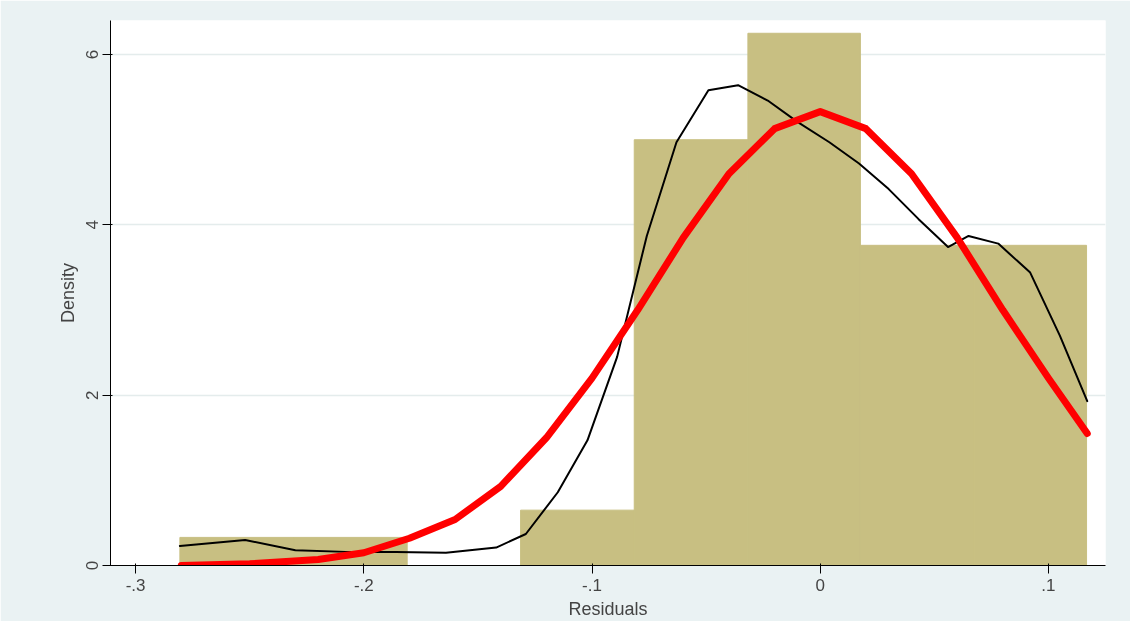 Image resolution: width=1130 pixels, height=621 pixels. Describe the element at coordinates (135, 585) in the screenshot. I see `x-tick-label: -.3` at that location.